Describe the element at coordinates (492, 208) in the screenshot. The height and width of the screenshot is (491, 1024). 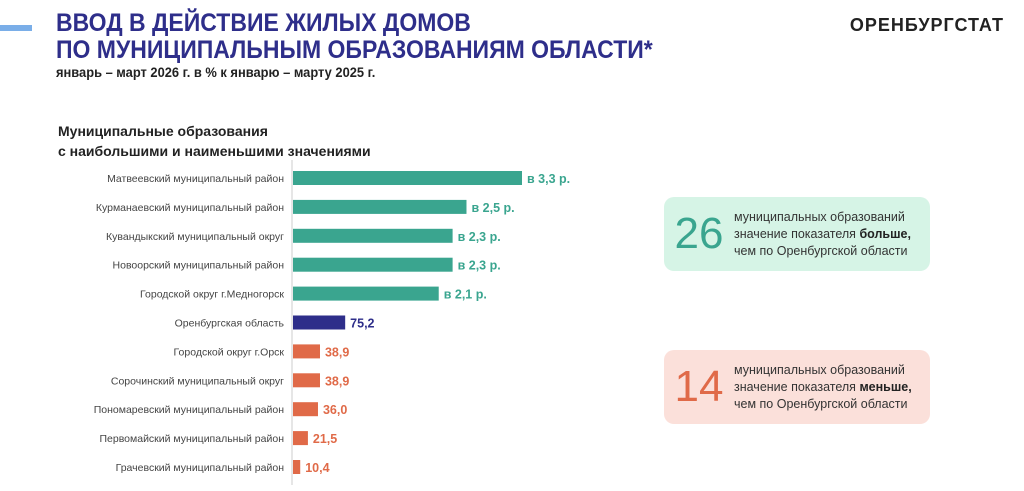
I see `value-label: в 2,5 р.` at that location.